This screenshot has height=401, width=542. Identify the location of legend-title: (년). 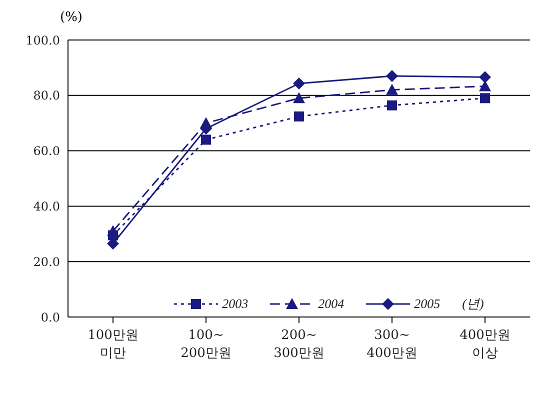
(473, 304).